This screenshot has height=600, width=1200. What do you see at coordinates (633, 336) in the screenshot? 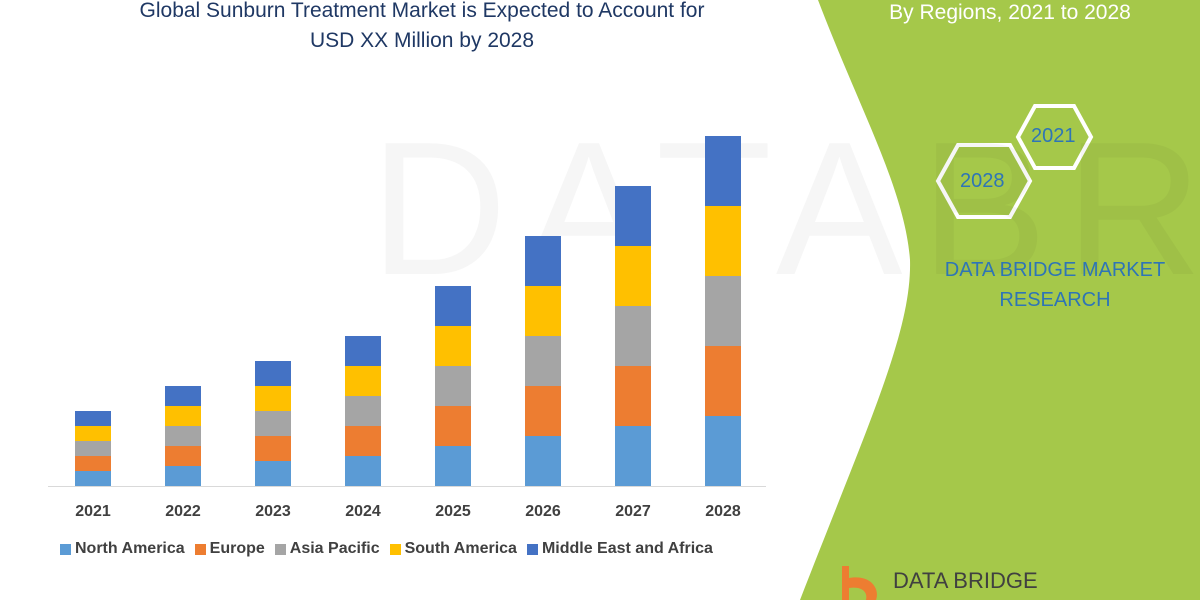
I see `bar-segment-2027-asia-pacific` at bounding box center [633, 336].